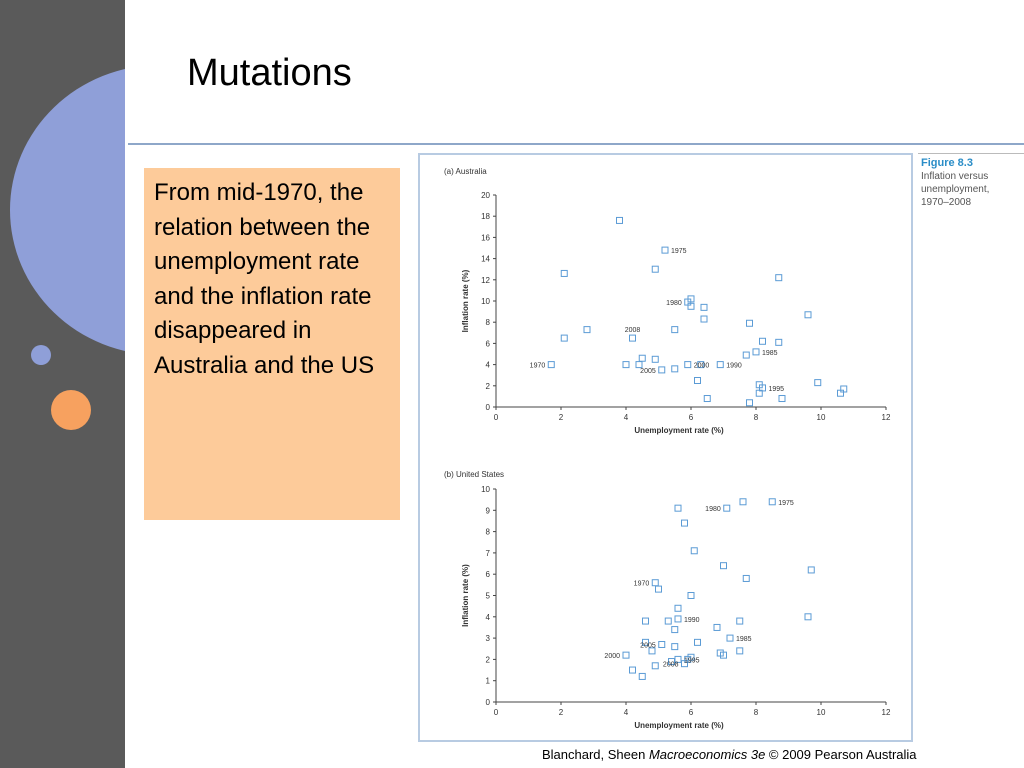 This screenshot has height=768, width=1024. I want to click on y-tick-label: 9, so click(488, 510).